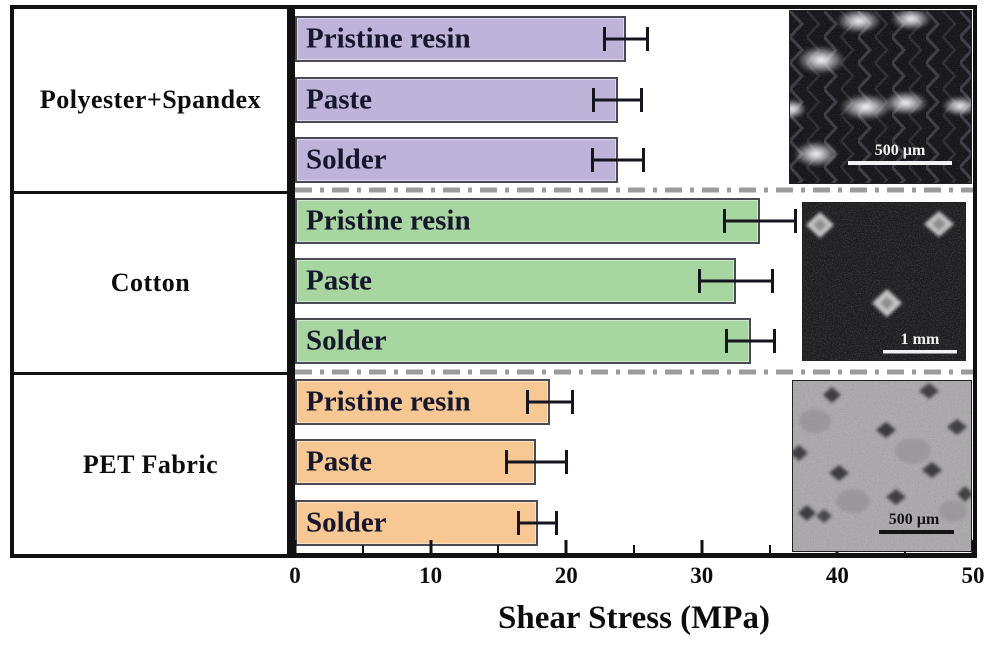  What do you see at coordinates (634, 618) in the screenshot?
I see `x-axis-title: Shear Stress (MPa)` at bounding box center [634, 618].